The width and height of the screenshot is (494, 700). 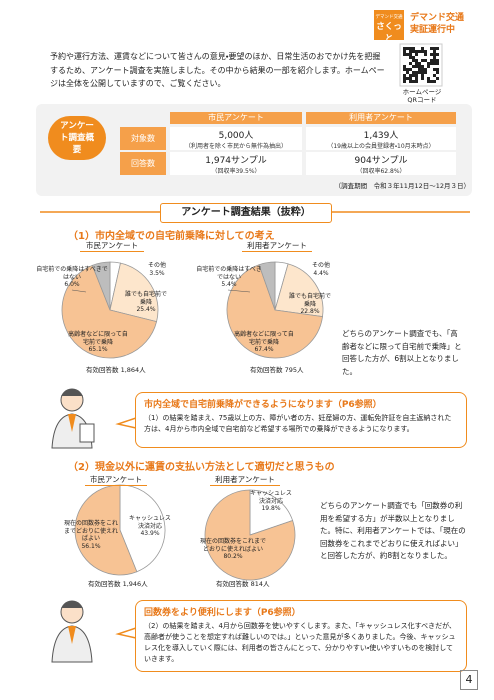 I want to click on slice-label: その他 3.5%, so click(x=157, y=269).